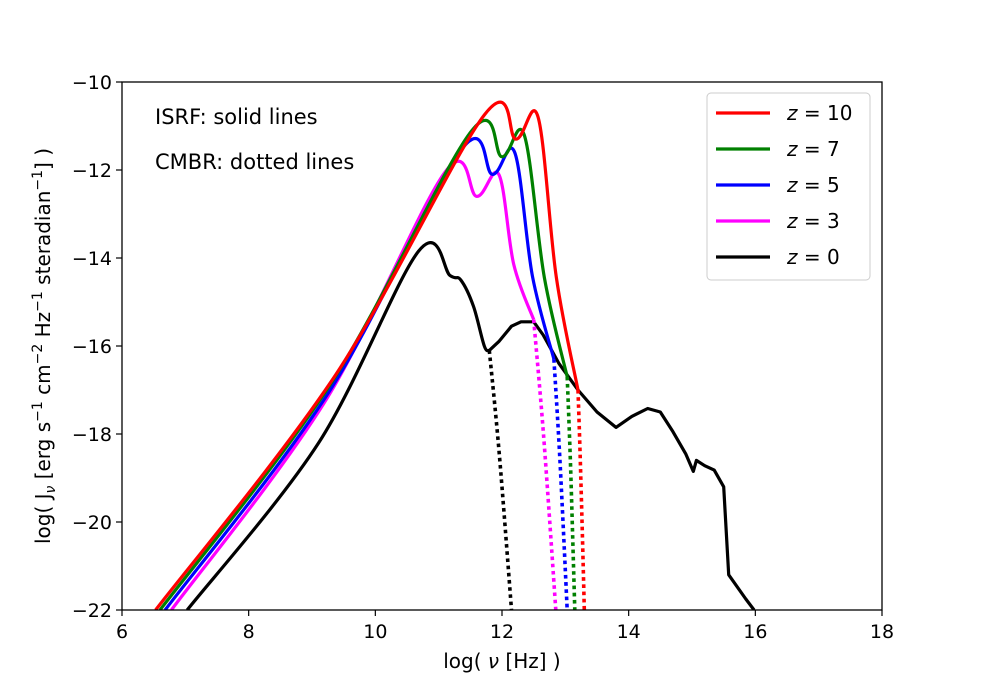  What do you see at coordinates (92, 523) in the screenshot?
I see `y-tick-label: −20` at bounding box center [92, 523].